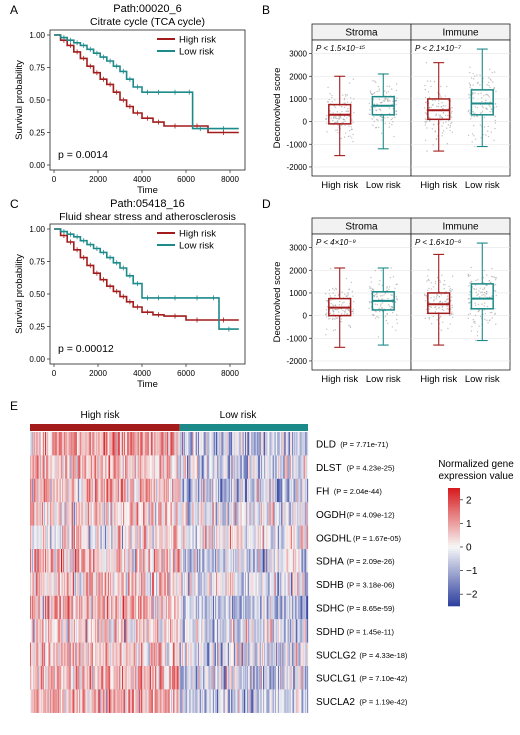  What do you see at coordinates (105, 427) in the screenshot?
I see `group-bar-high` at bounding box center [105, 427].